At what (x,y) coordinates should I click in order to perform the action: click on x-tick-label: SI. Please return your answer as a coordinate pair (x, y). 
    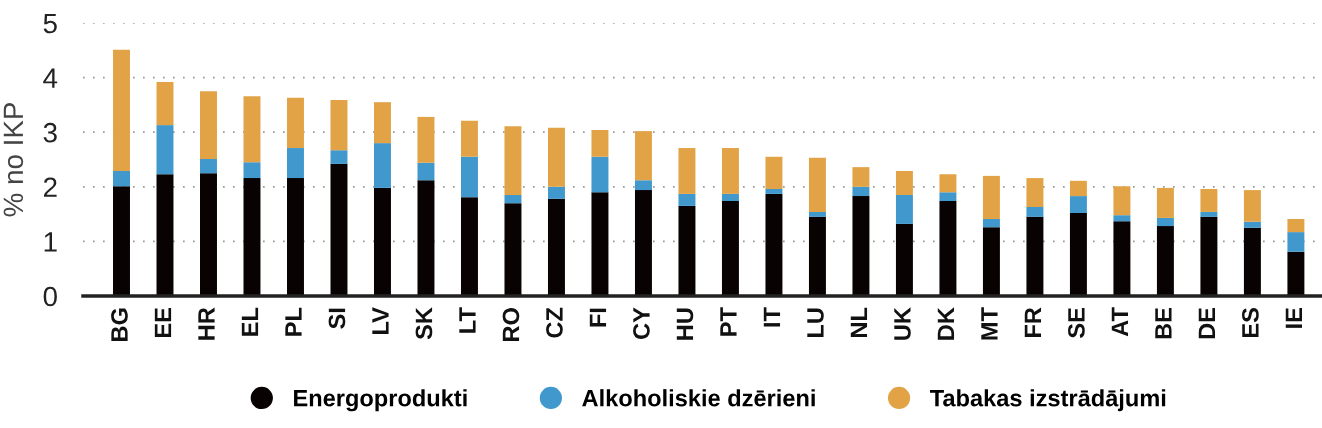
    Looking at the image, I should click on (337, 318).